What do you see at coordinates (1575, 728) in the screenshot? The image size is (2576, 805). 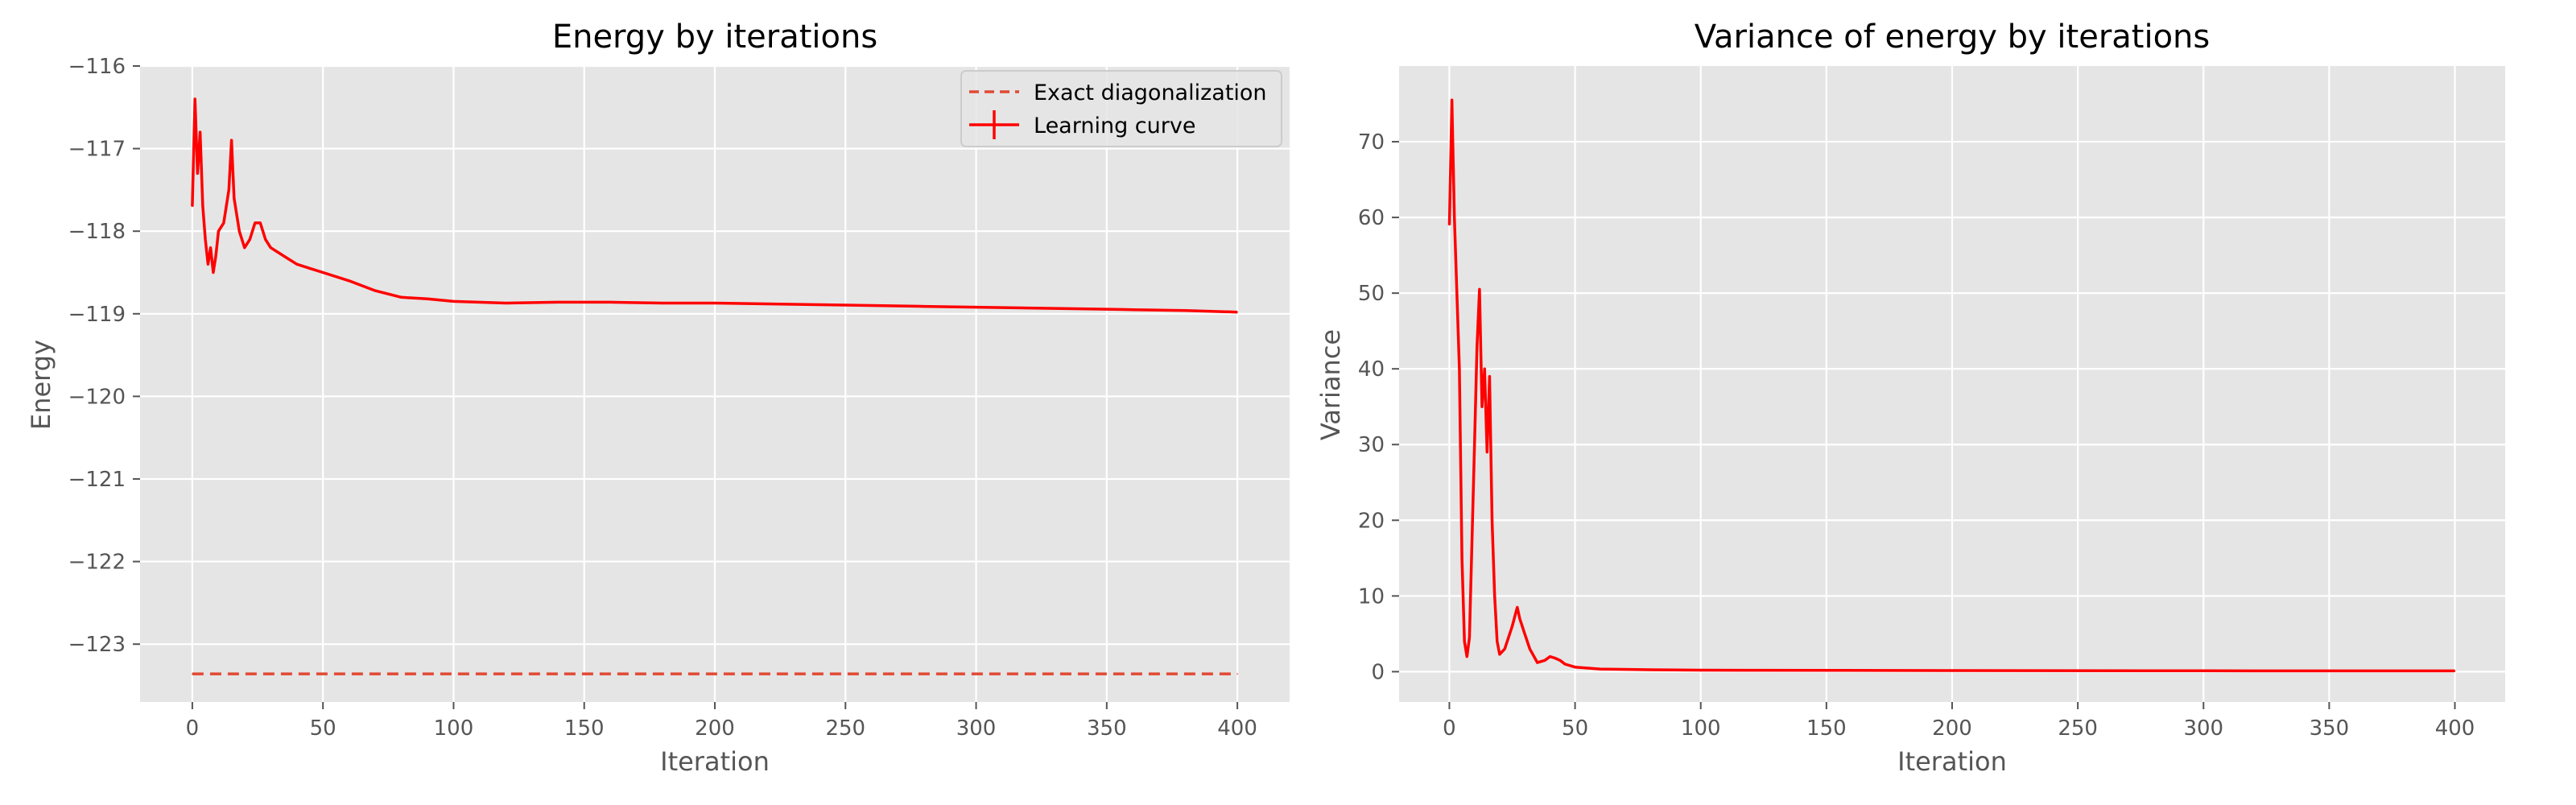 I see `x-tick-label: 50` at bounding box center [1575, 728].